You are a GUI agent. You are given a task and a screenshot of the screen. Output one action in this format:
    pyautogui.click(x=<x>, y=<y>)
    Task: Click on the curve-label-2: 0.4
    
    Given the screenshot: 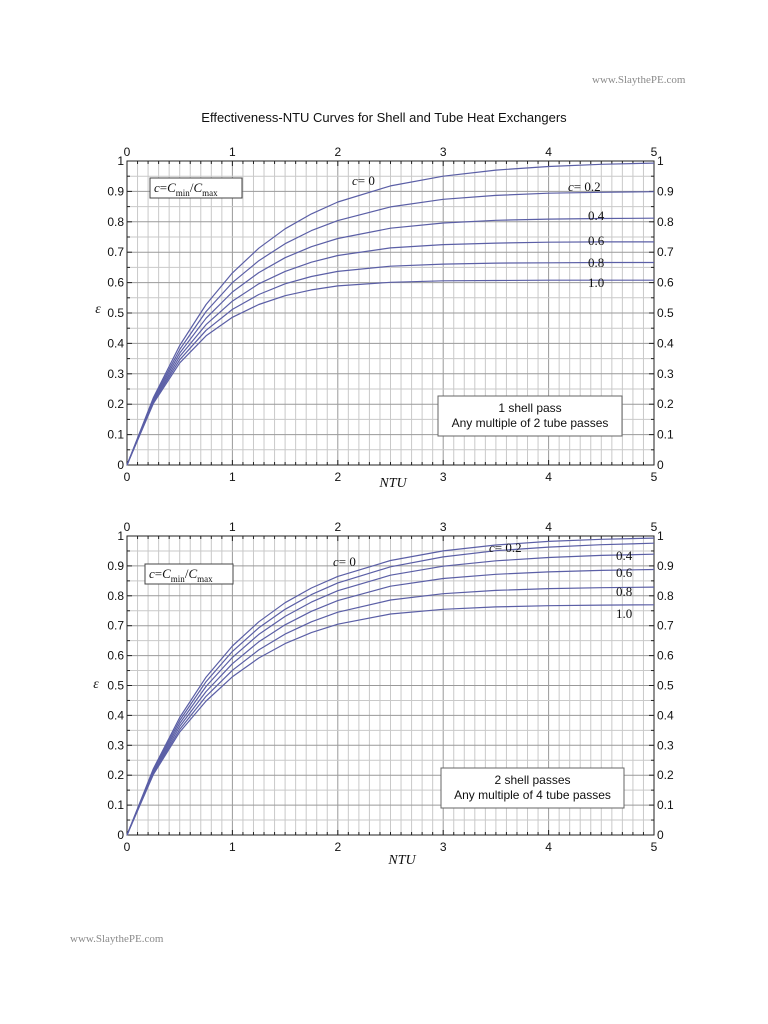 What is the action you would take?
    pyautogui.click(x=596, y=215)
    